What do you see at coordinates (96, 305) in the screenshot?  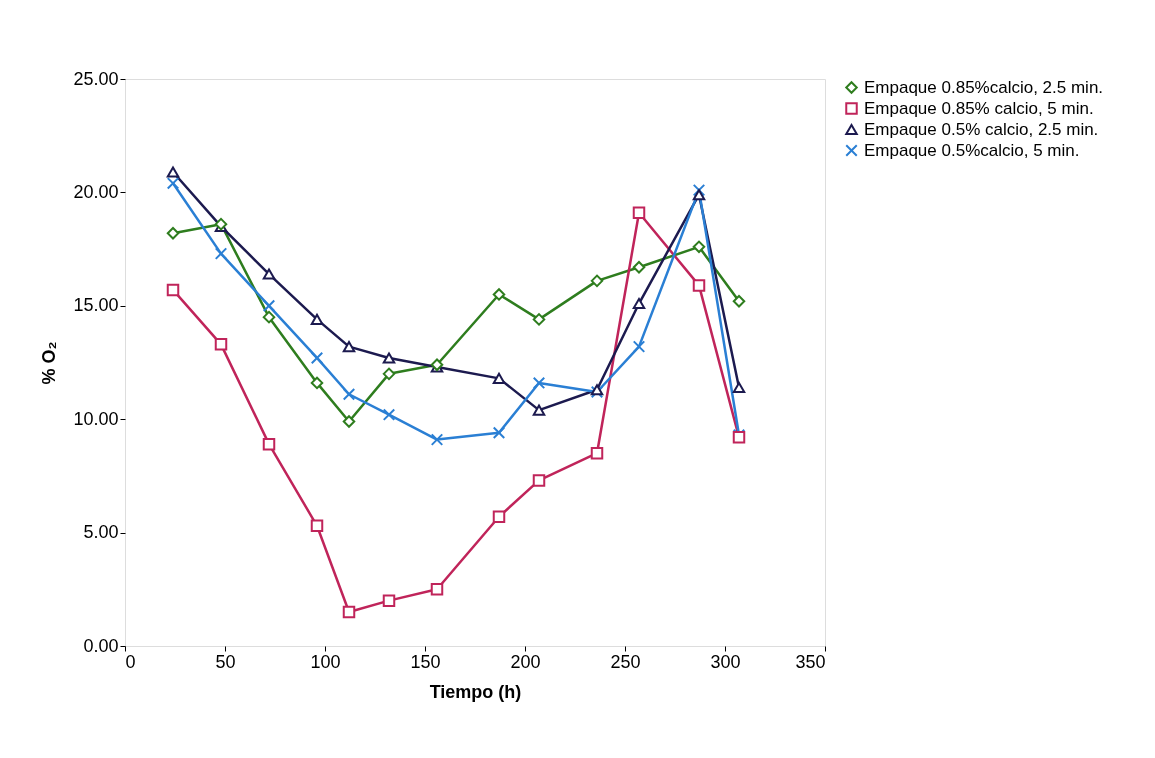 I see `y-tick-label: 15.00` at bounding box center [96, 305].